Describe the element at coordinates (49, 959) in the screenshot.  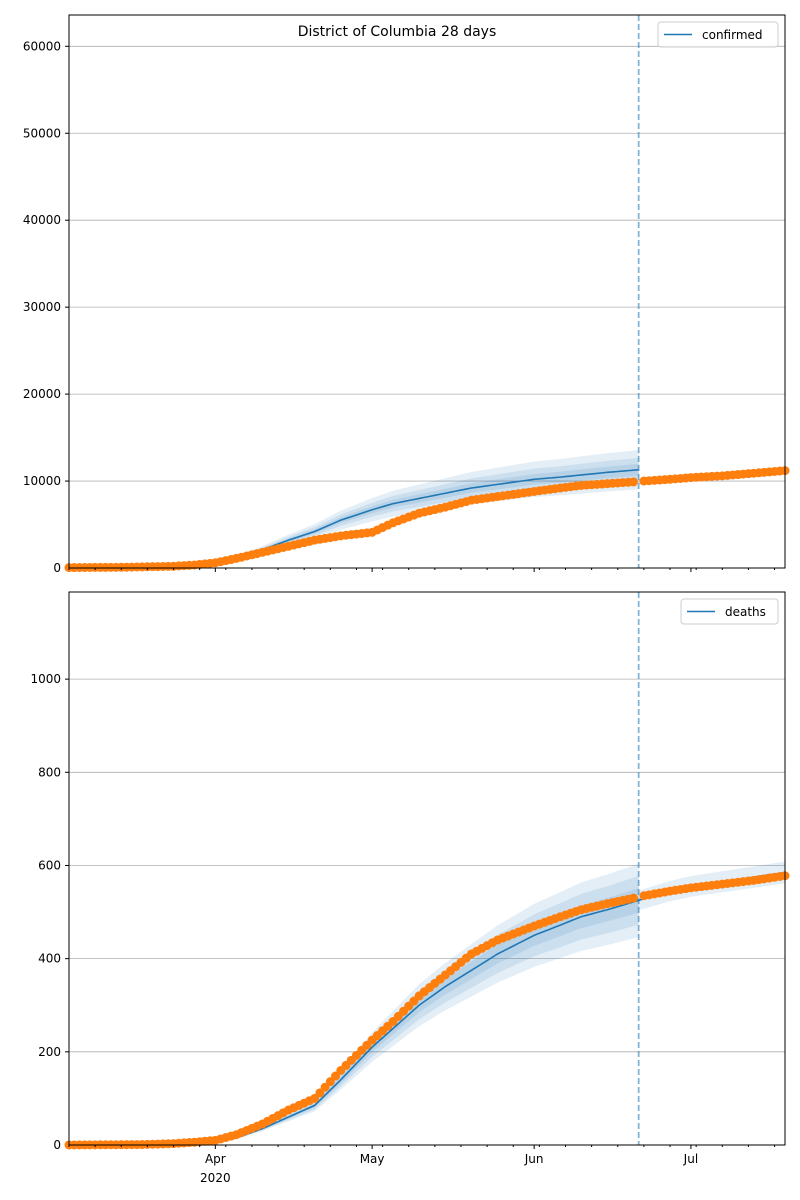
I see `y-tick-label: 400` at that location.